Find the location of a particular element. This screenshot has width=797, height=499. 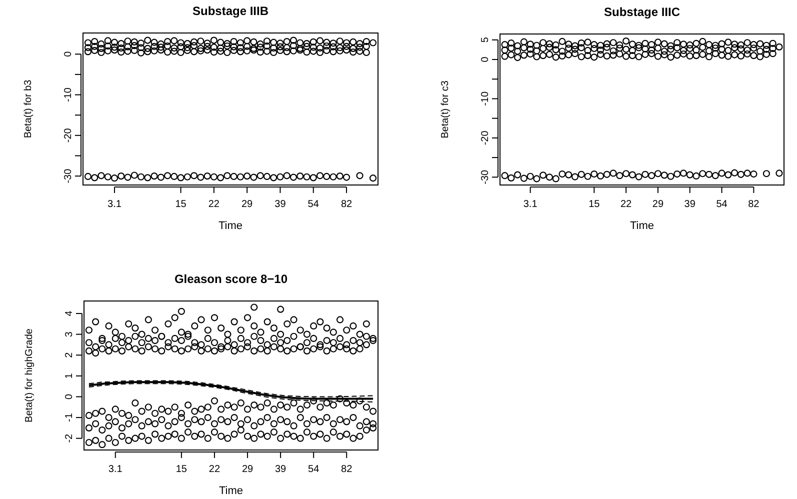

y-tick-label: 4 is located at coordinates (69, 313).